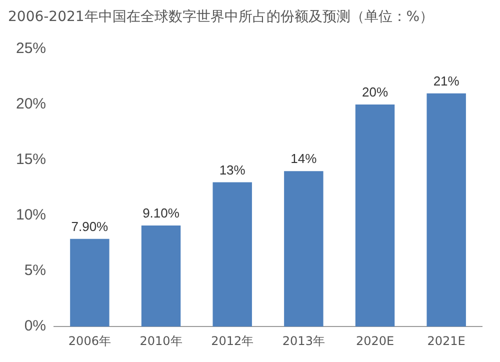 The image size is (500, 362). What do you see at coordinates (31, 215) in the screenshot?
I see `y-tick-label: 10%` at bounding box center [31, 215].